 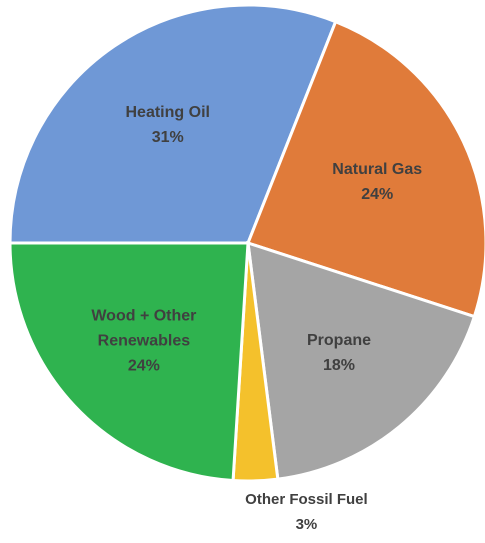 What do you see at coordinates (339, 366) in the screenshot?
I see `slice-value: 18%` at bounding box center [339, 366].